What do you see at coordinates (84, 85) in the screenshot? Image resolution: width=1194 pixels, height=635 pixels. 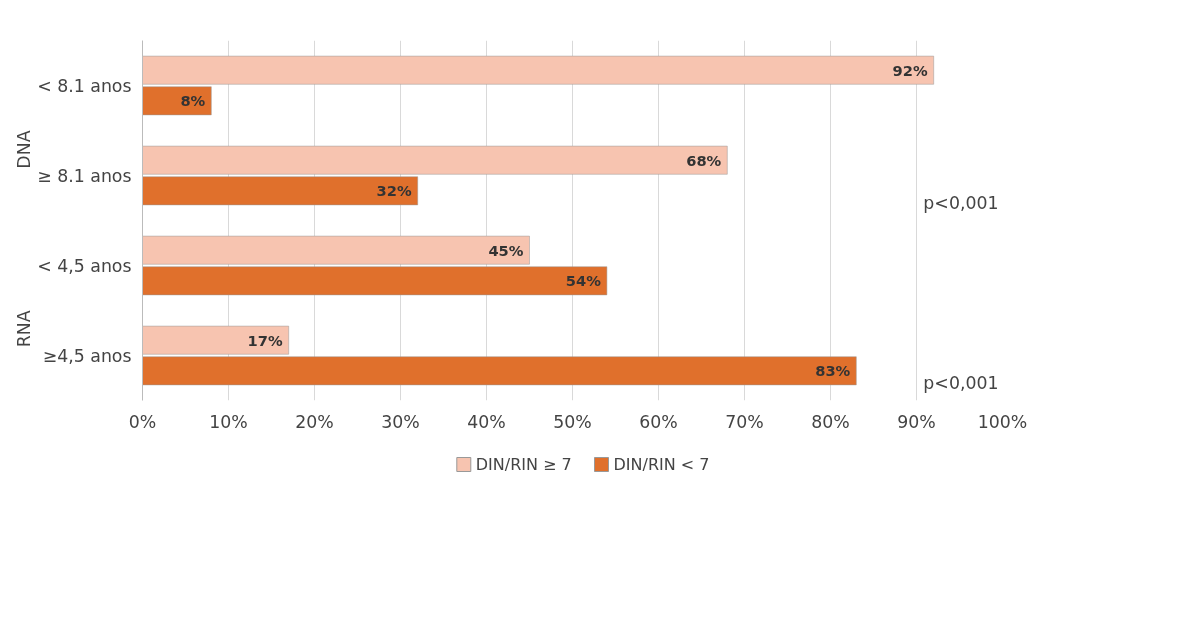 I see `y-tick-label: < 8.1 anos` at bounding box center [84, 85].